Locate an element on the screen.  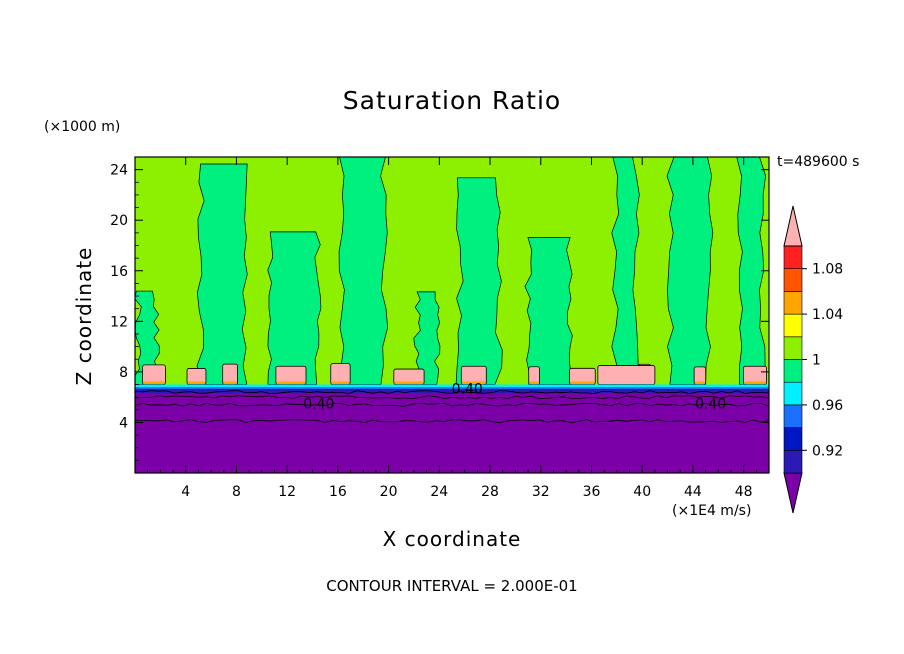
colorbar-label-1: 0.96 is located at coordinates (827, 406).